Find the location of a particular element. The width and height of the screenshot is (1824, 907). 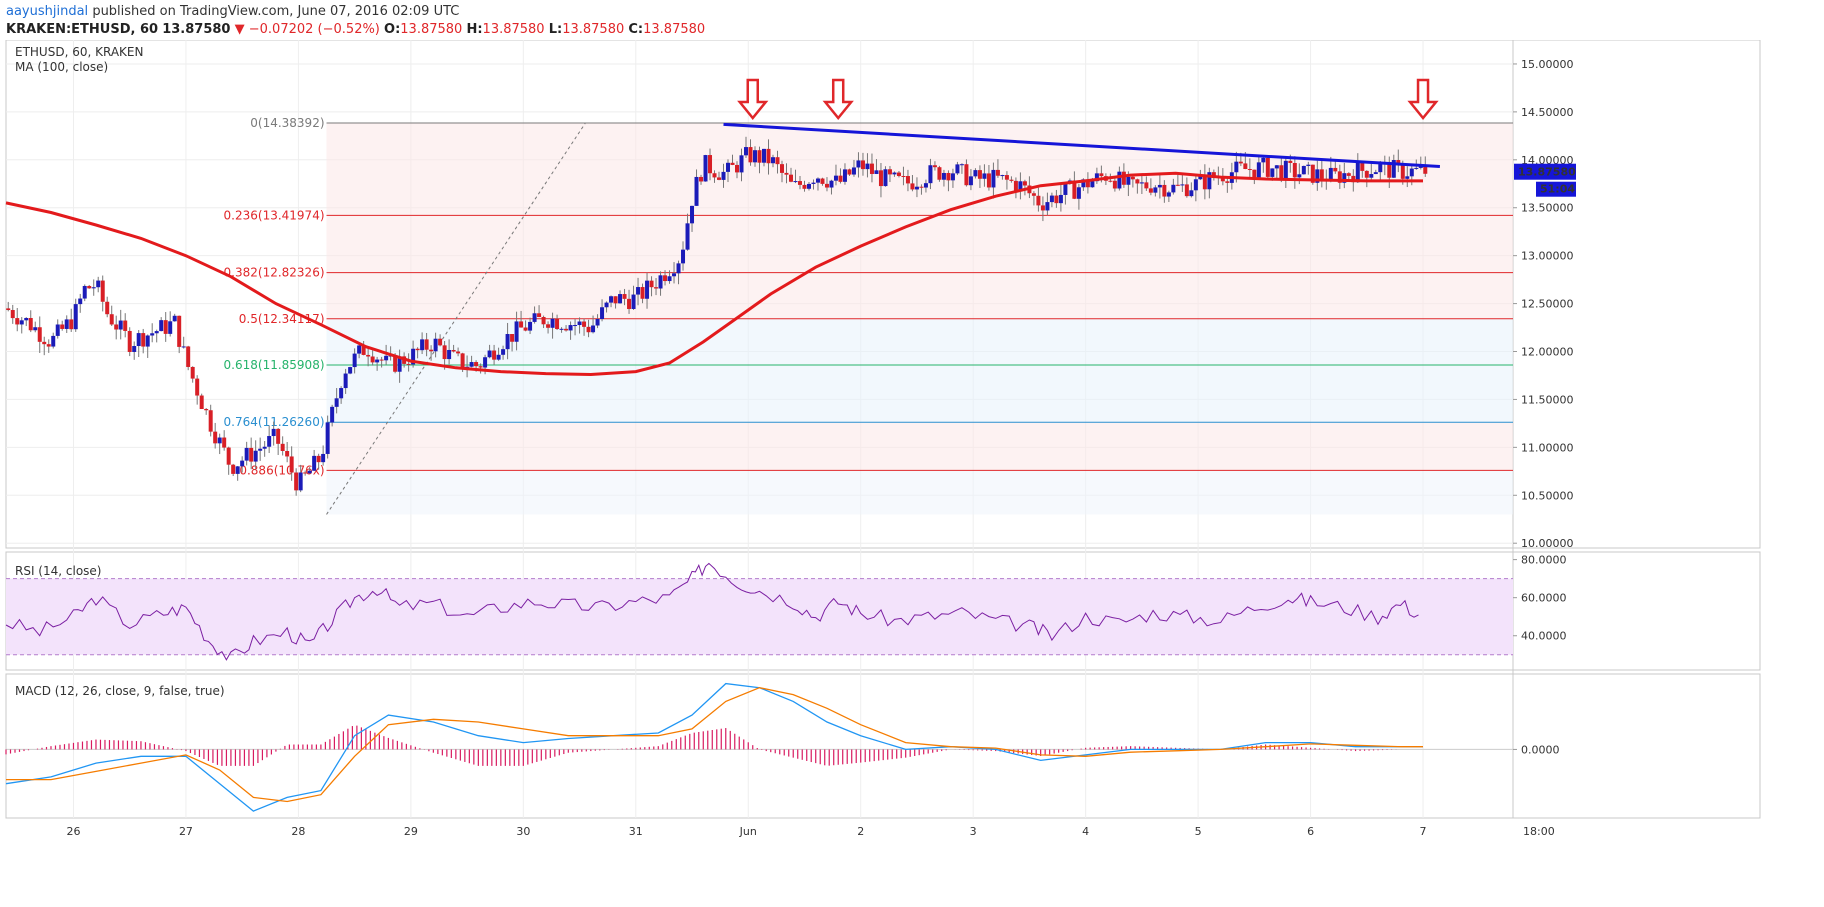

last-price-badge is located at coordinates (1545, 171).